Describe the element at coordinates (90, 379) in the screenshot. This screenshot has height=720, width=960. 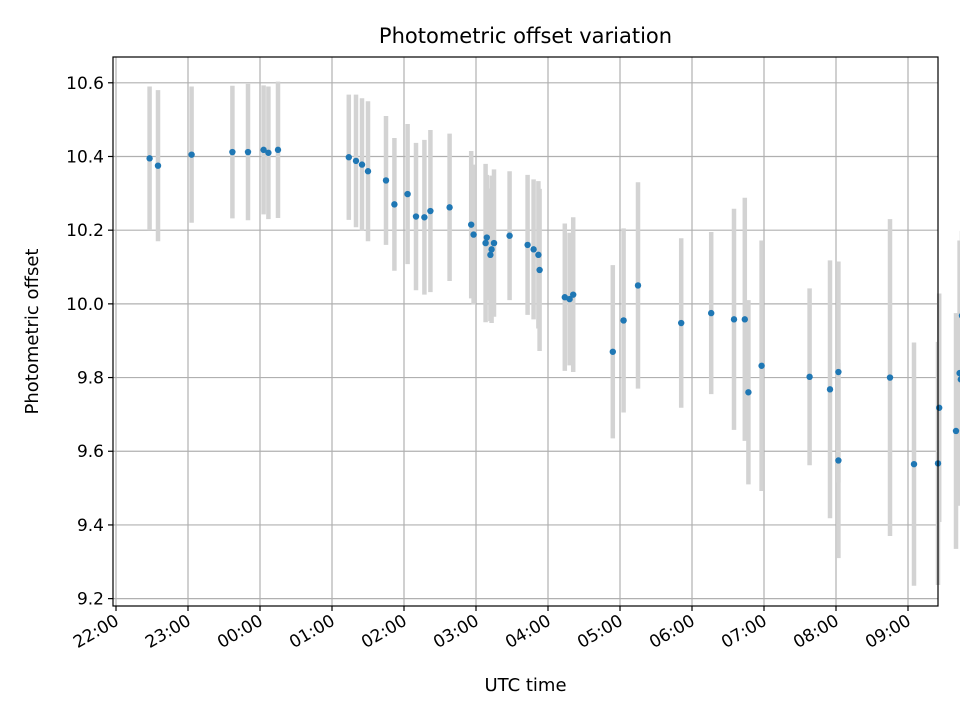
I see `y-tick-label: 9.8` at that location.